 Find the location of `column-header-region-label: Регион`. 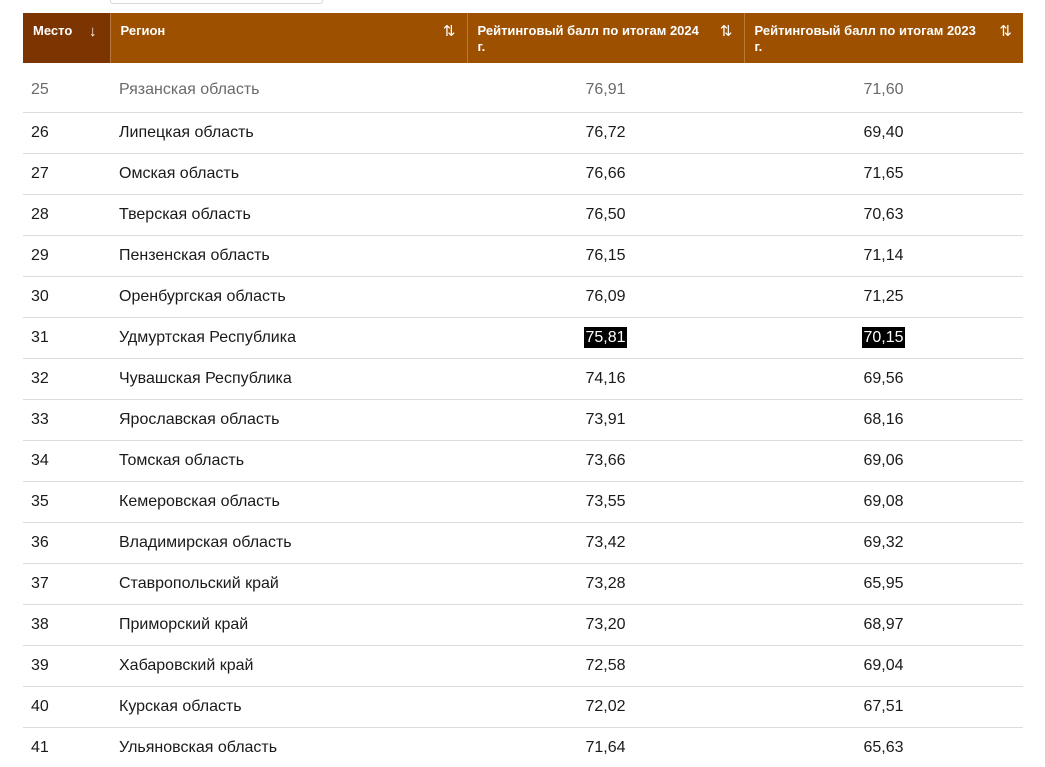

column-header-region-label: Регион is located at coordinates (143, 30).